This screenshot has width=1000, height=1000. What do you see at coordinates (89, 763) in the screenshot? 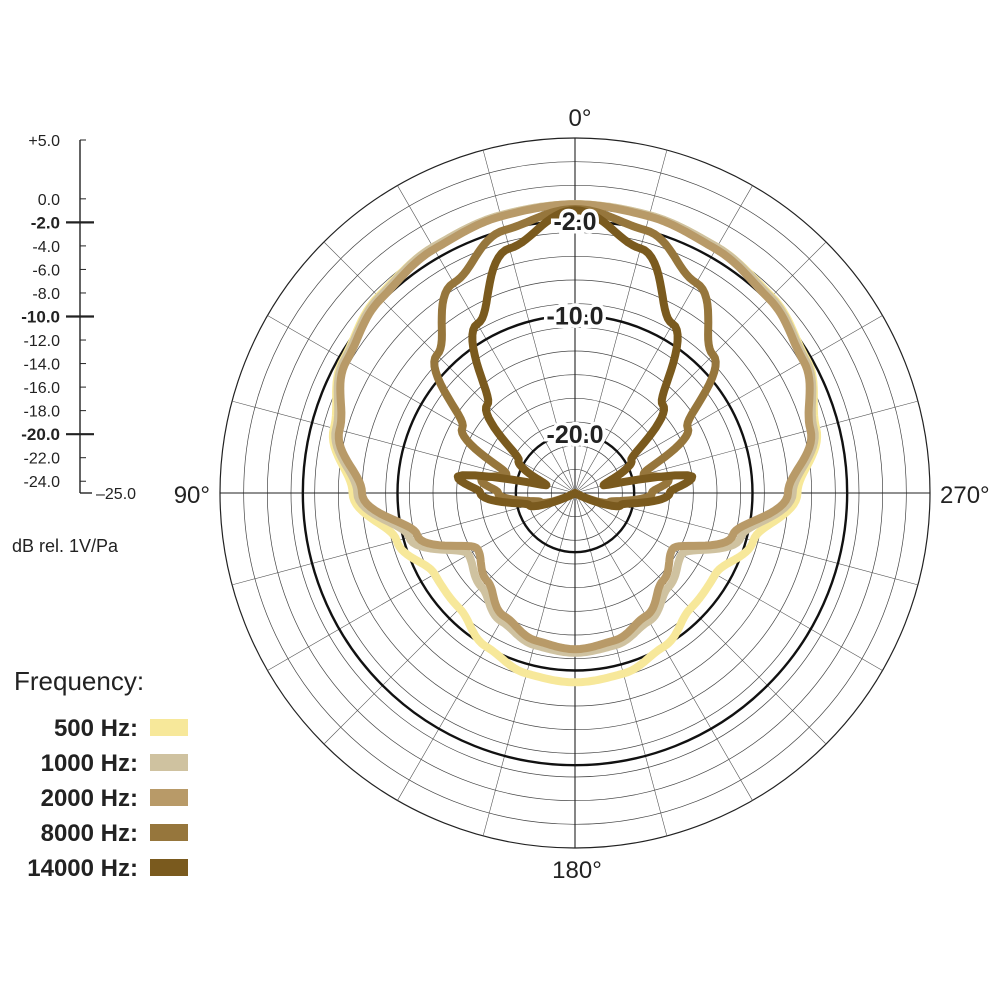
I see `legend-label-1: 1000 Hz:` at bounding box center [89, 763].